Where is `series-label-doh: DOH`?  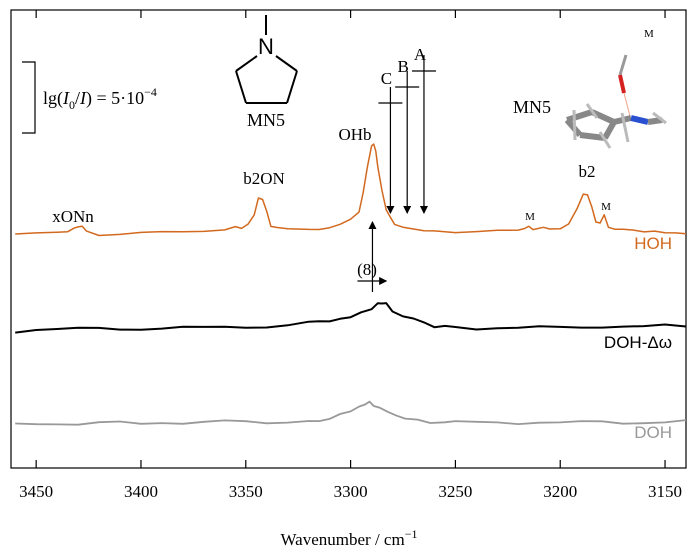
series-label-doh: DOH is located at coordinates (653, 432).